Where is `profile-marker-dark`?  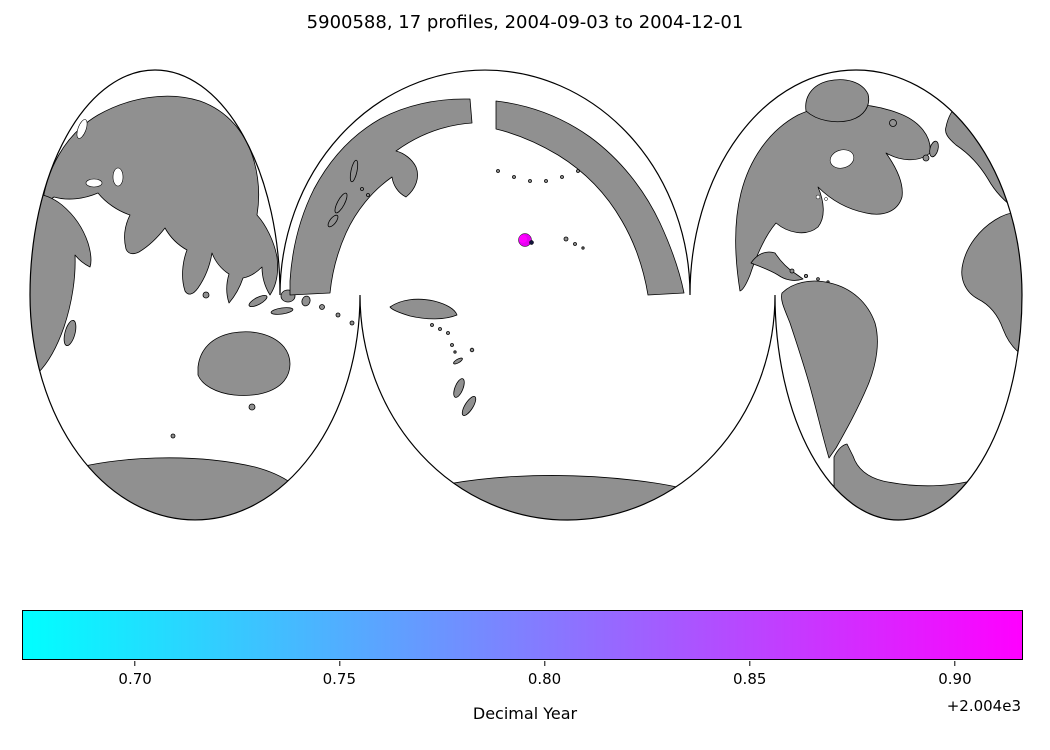
profile-marker-dark is located at coordinates (531, 242).